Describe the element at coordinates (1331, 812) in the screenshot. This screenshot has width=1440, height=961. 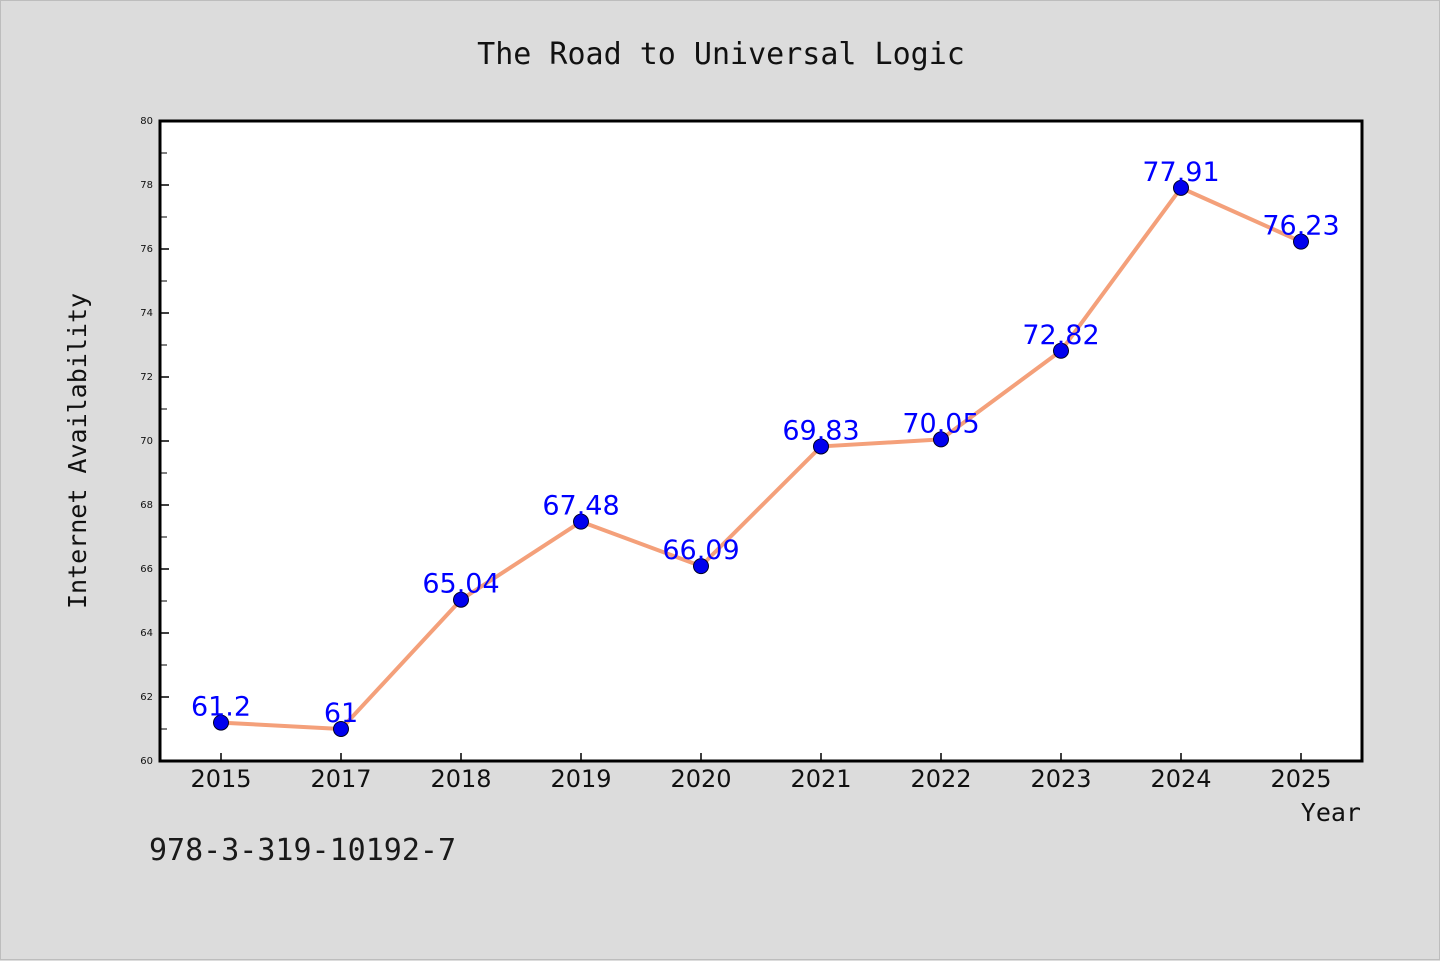
I see `x-axis-label: Year` at that location.